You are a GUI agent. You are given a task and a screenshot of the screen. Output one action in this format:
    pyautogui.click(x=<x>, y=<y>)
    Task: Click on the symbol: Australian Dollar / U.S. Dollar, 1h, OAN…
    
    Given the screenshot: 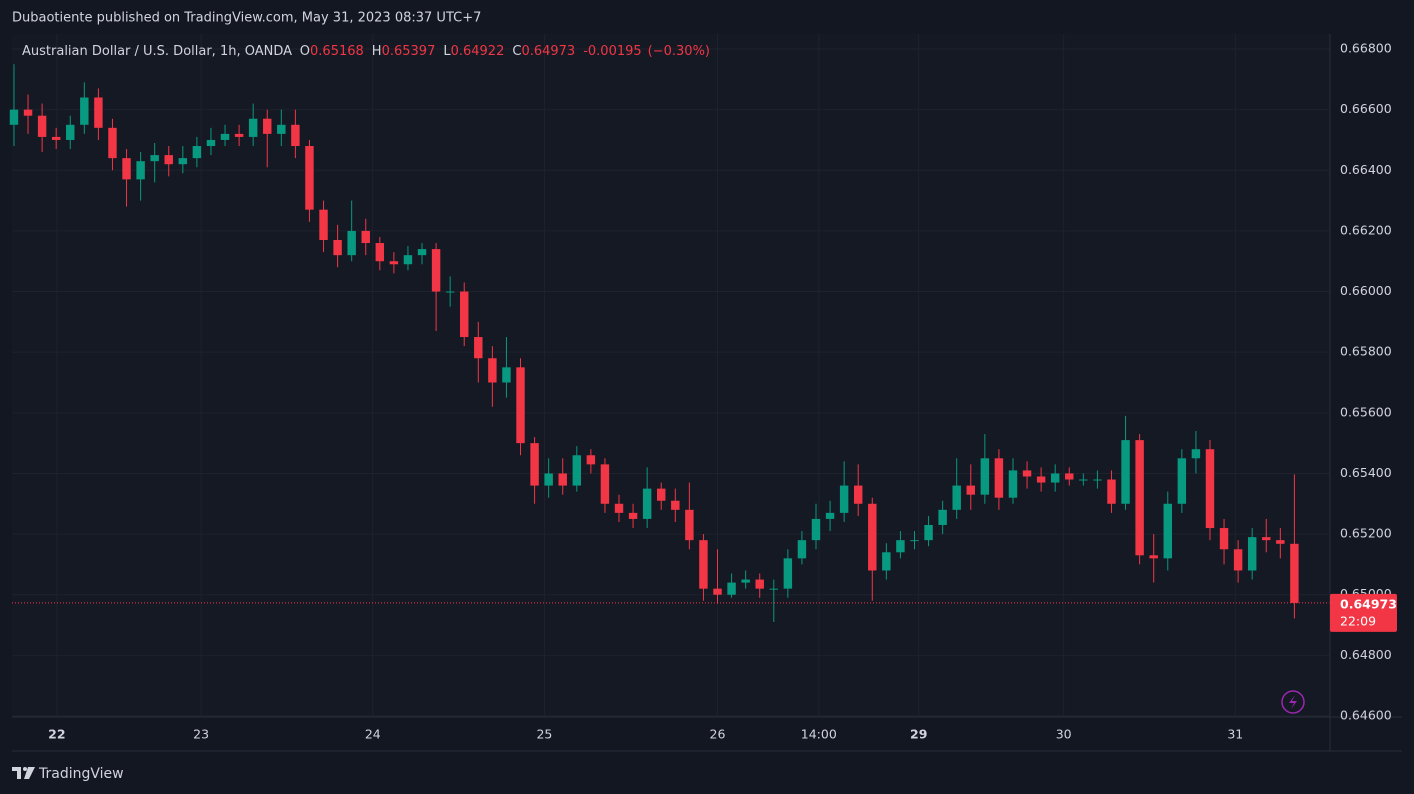 What is the action you would take?
    pyautogui.click(x=157, y=51)
    